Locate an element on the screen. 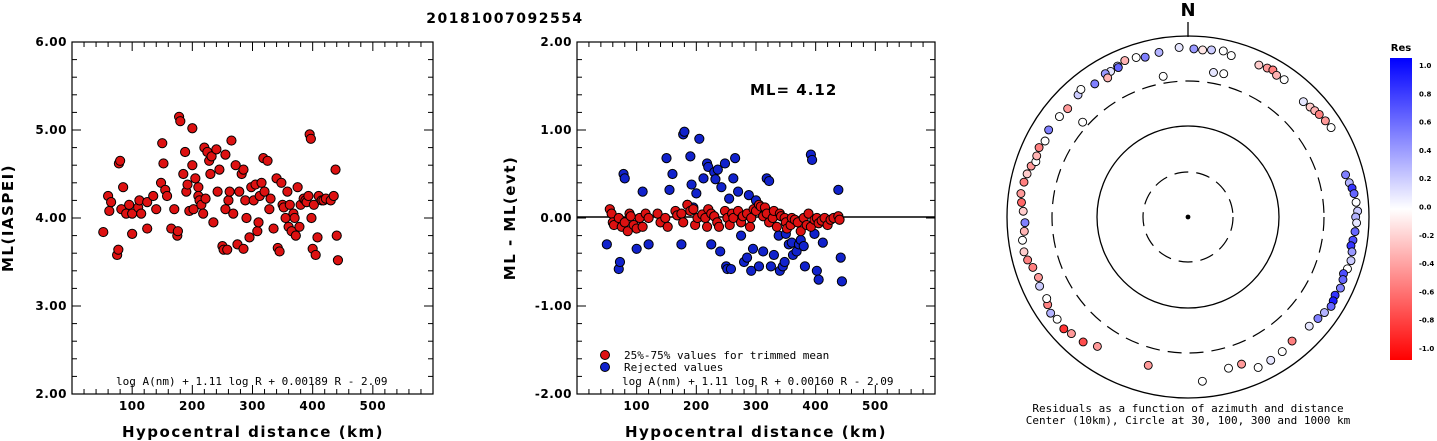 This screenshot has height=441, width=1437. event-title: 20181007092554 is located at coordinates (504, 19).